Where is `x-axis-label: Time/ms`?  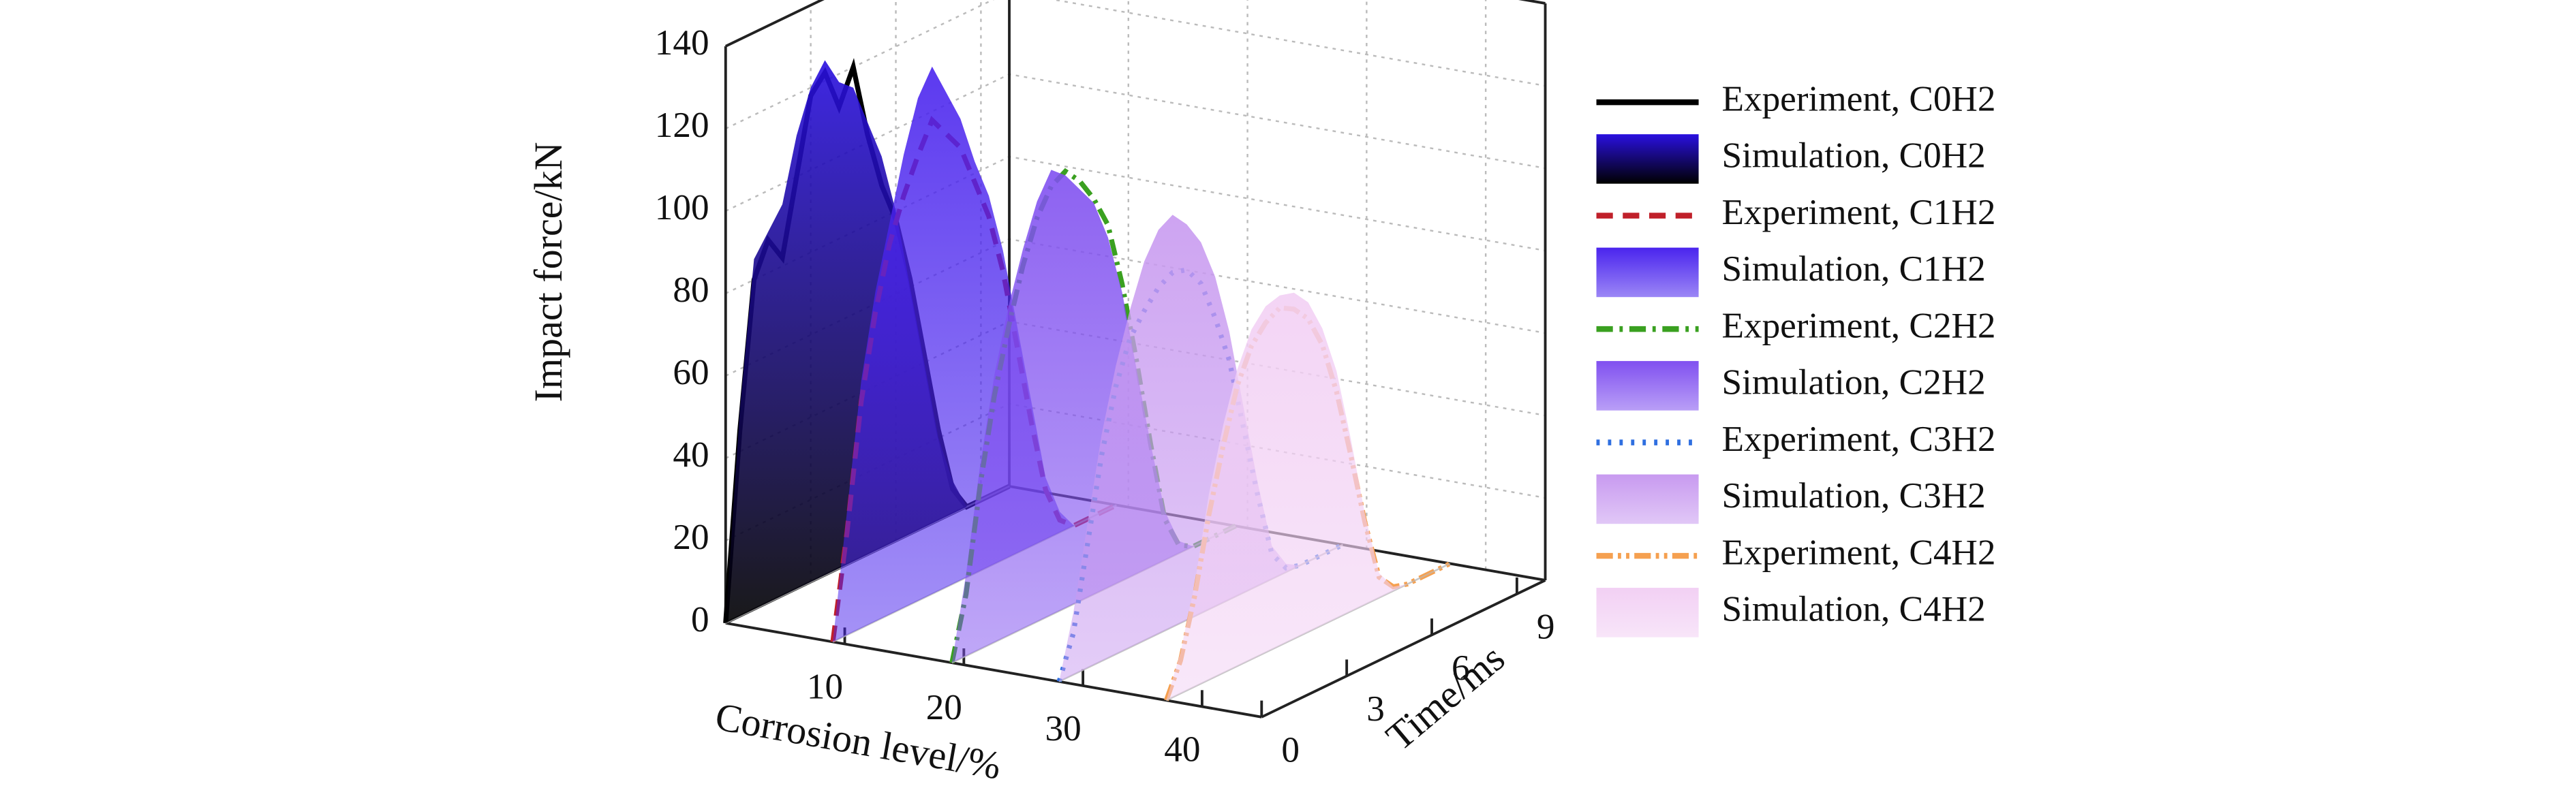 x-axis-label: Time/ms is located at coordinates (1445, 697).